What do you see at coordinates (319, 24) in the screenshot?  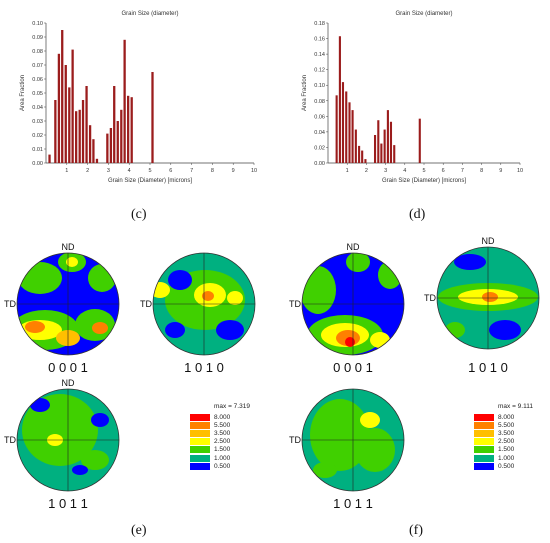 I see `chart-d-ytick-label: 0.18` at bounding box center [319, 24].